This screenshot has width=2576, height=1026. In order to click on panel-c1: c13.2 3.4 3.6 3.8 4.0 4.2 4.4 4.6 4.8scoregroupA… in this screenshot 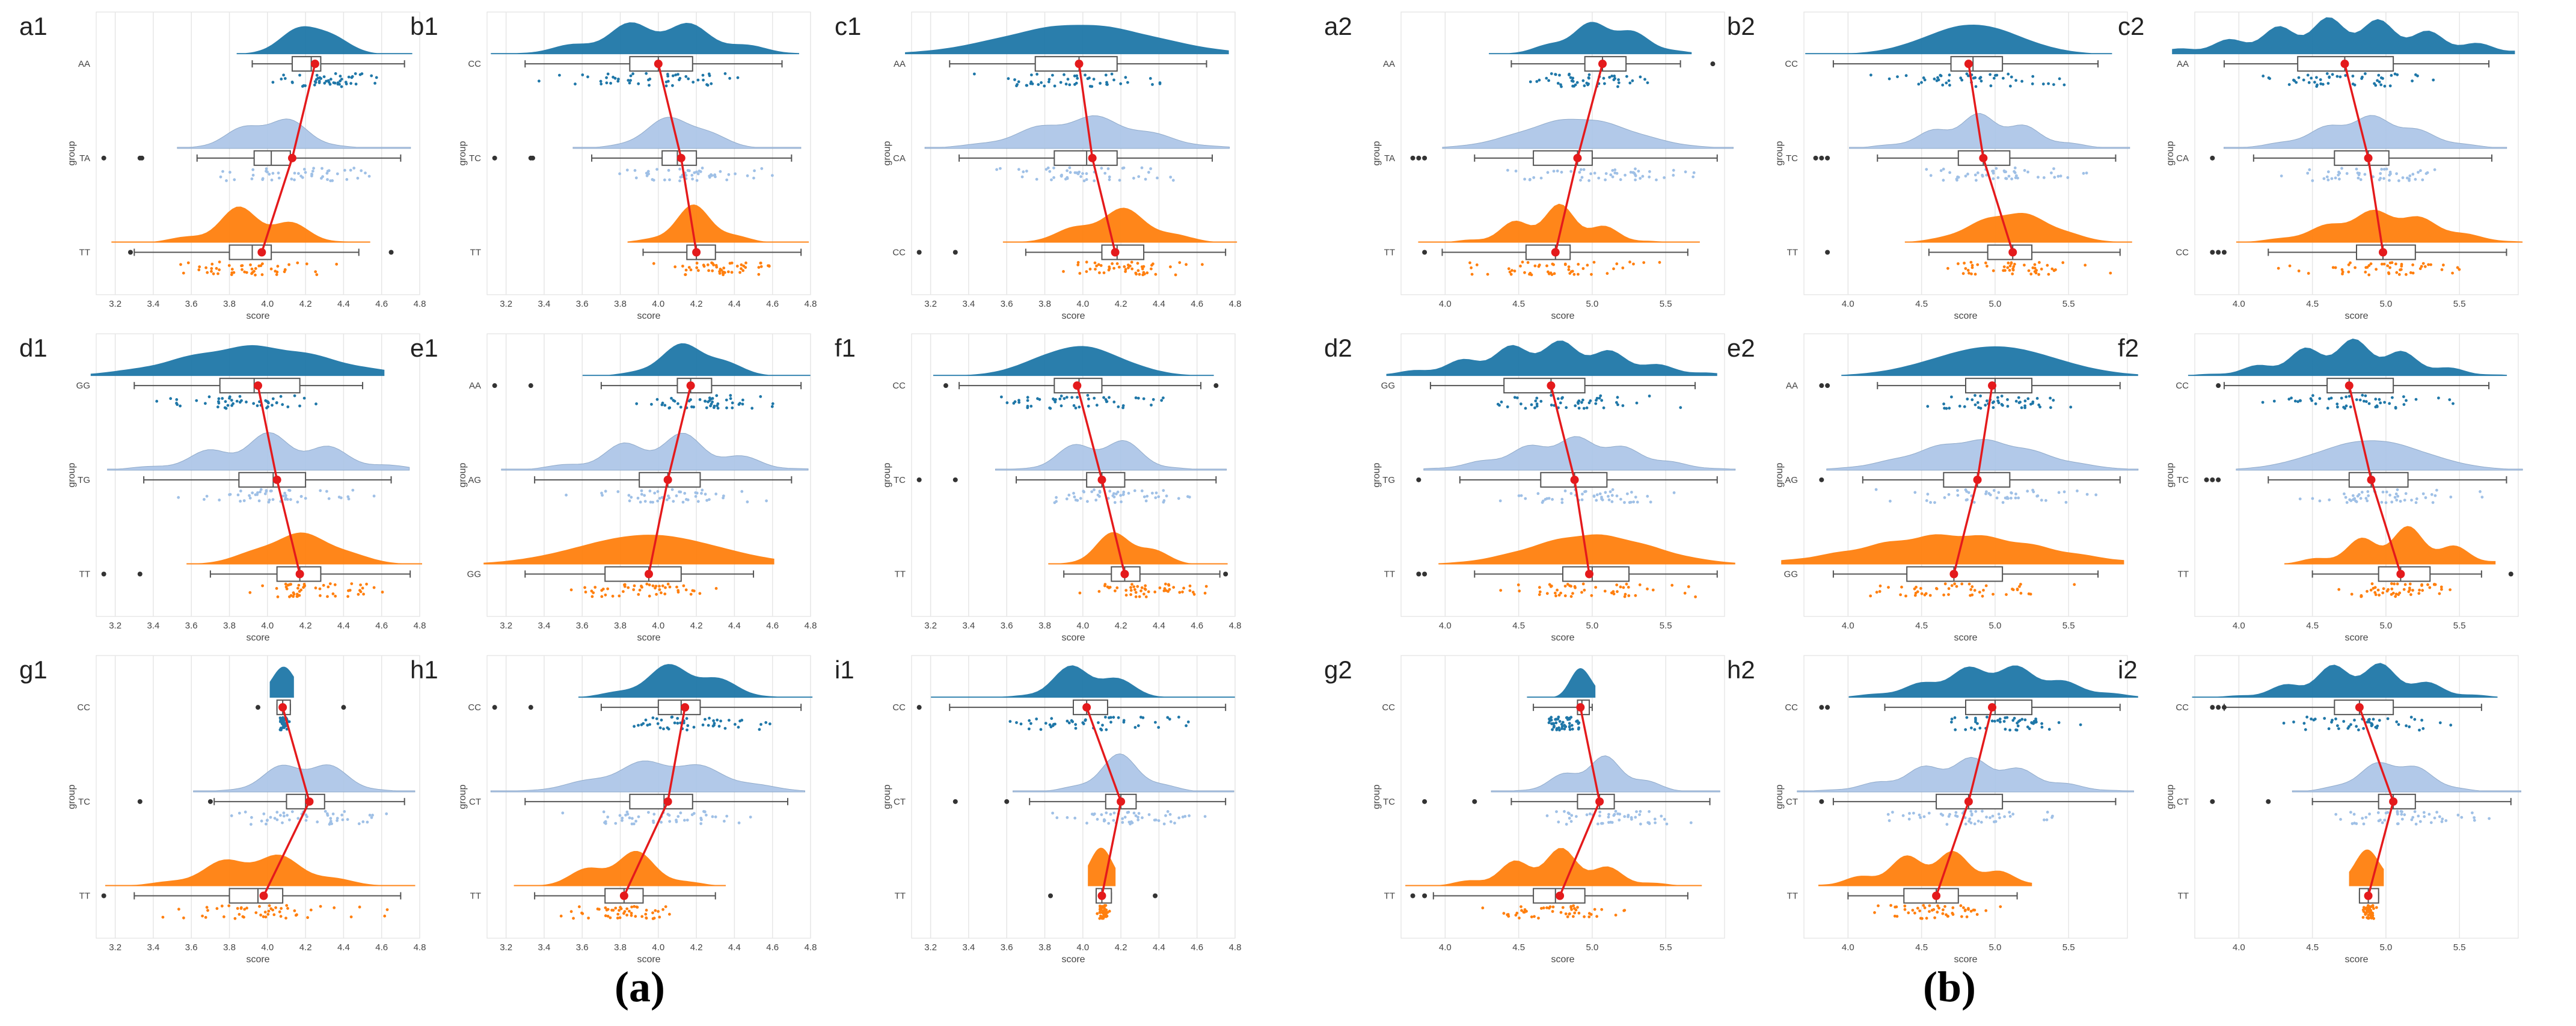, I will do `click(1038, 166)`.